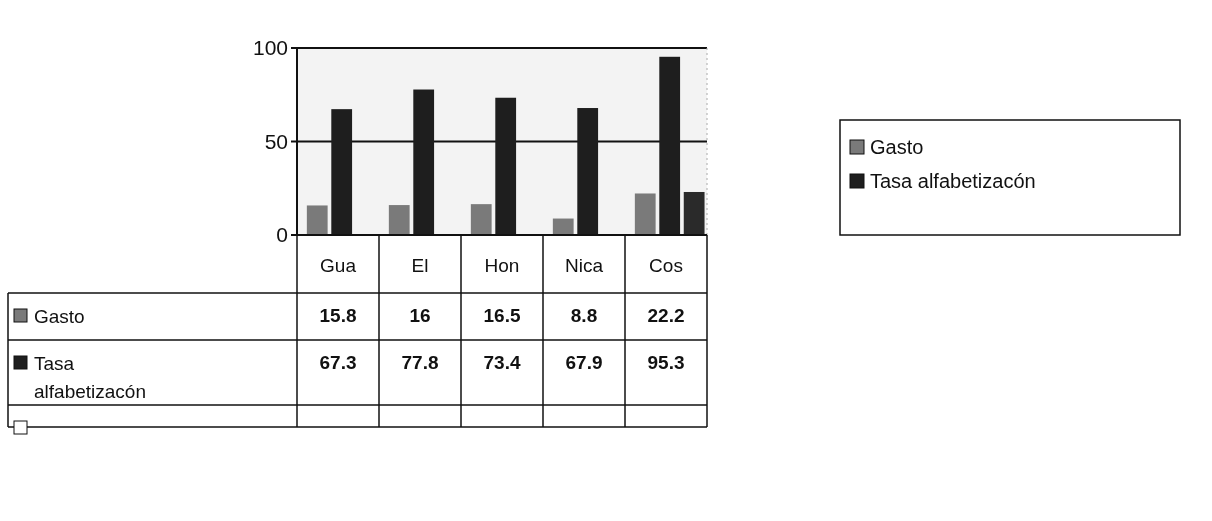 The height and width of the screenshot is (521, 1212). What do you see at coordinates (666, 315) in the screenshot?
I see `data-label: 22.2` at bounding box center [666, 315].